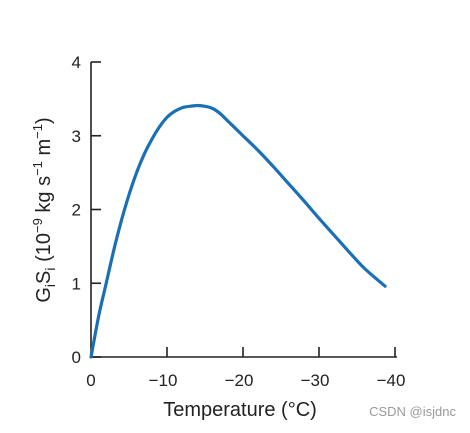 This screenshot has height=433, width=470. I want to click on y-label-exp-1: −9, so click(37, 225).